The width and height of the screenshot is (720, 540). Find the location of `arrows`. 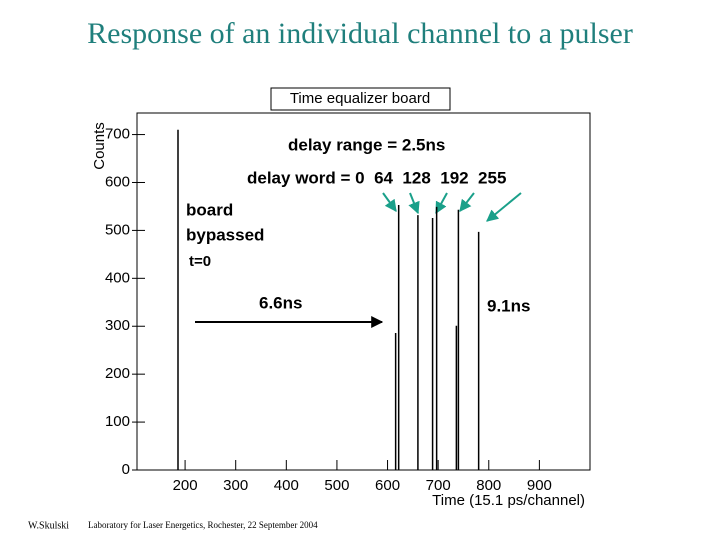

arrows is located at coordinates (452, 207).